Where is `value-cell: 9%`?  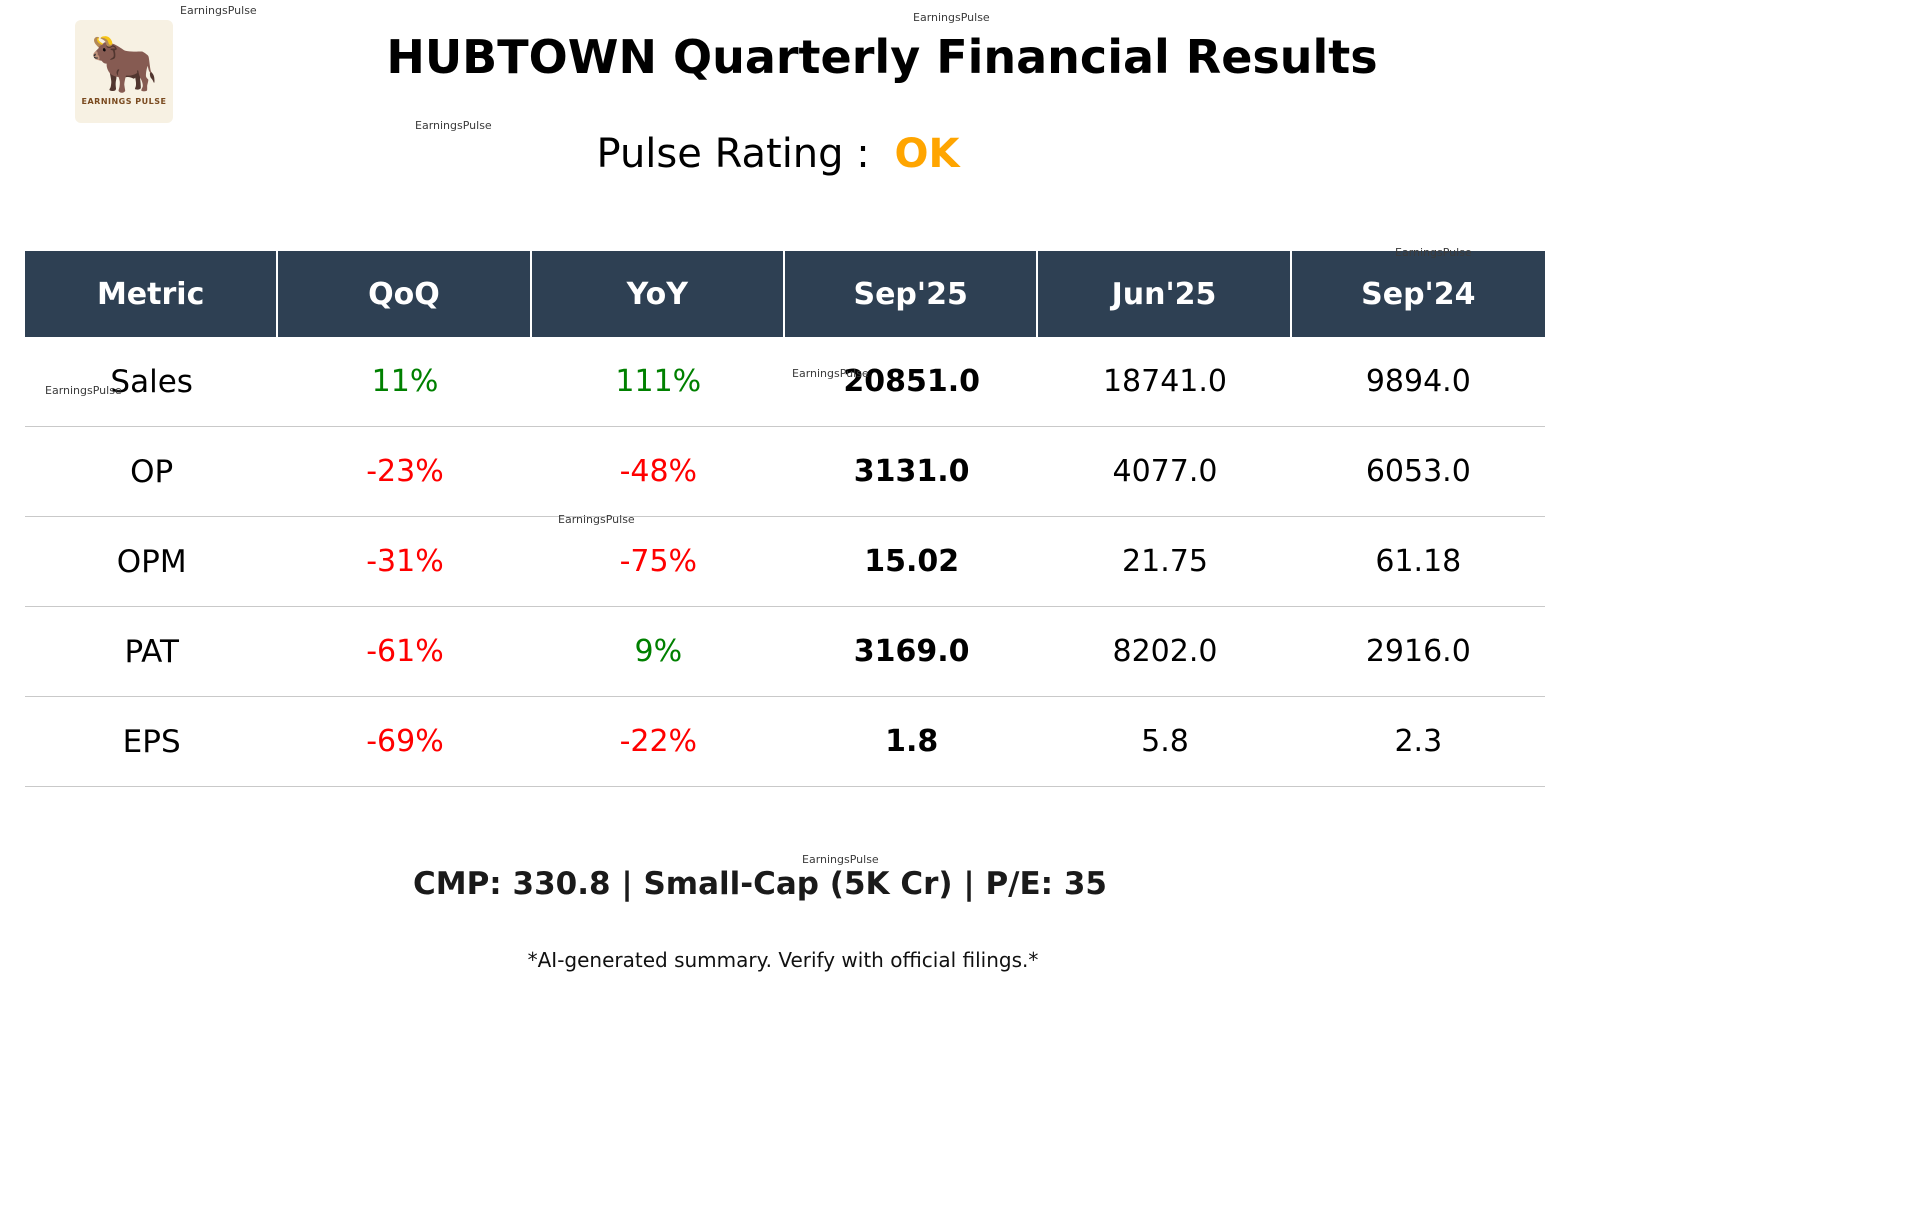 value-cell: 9% is located at coordinates (658, 651).